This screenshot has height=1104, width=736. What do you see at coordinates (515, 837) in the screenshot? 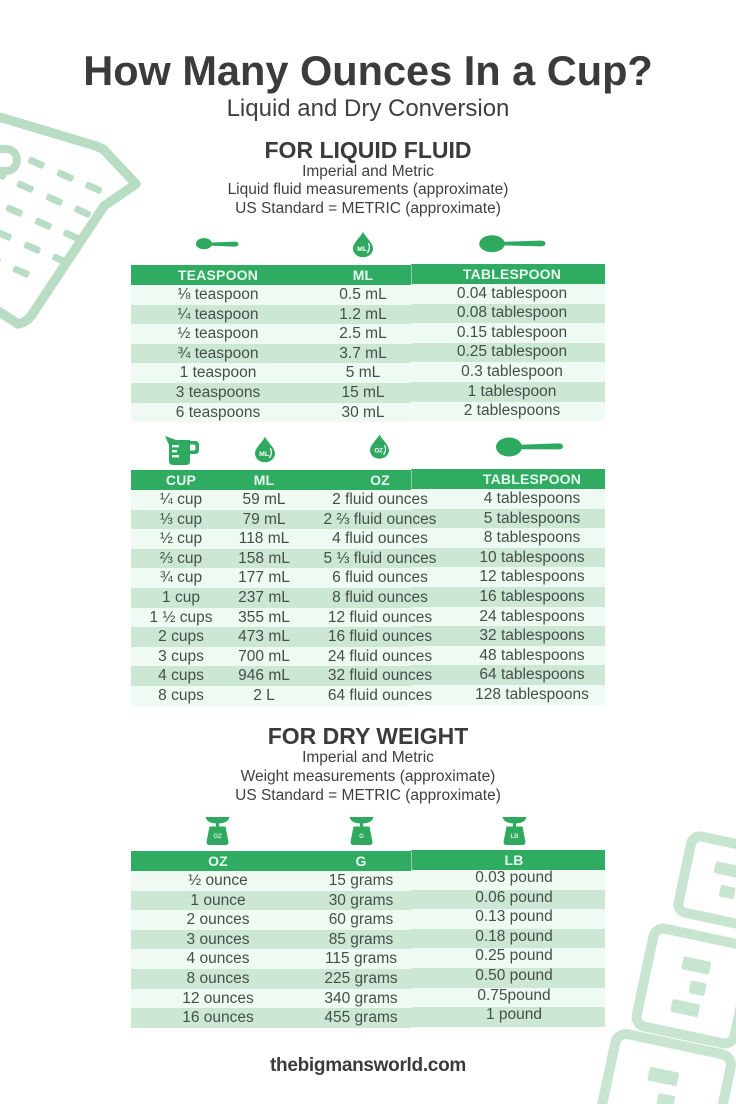
I see `svg-text: LB` at bounding box center [515, 837].